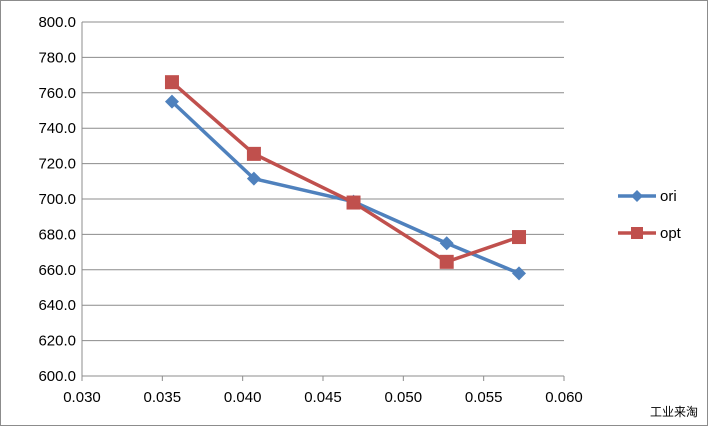 The height and width of the screenshot is (426, 708). What do you see at coordinates (57, 234) in the screenshot?
I see `y-tick-label-4: 680.0` at bounding box center [57, 234].